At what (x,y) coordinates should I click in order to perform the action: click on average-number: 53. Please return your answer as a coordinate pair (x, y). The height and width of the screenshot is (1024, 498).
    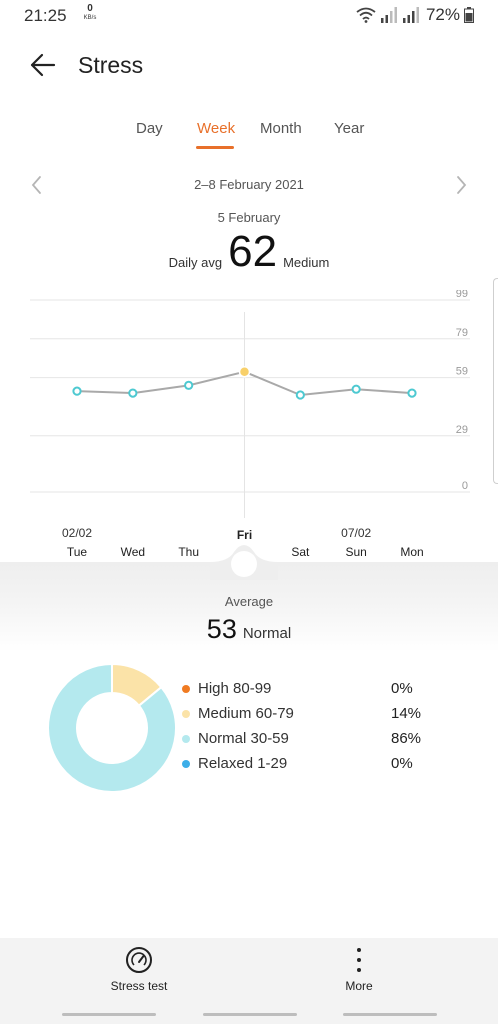
    Looking at the image, I should click on (221, 629).